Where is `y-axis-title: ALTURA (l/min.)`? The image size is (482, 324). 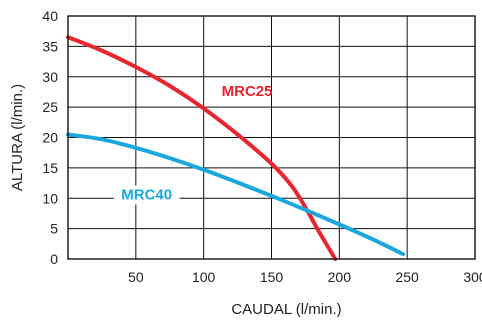
y-axis-title: ALTURA (l/min.) is located at coordinates (17, 137).